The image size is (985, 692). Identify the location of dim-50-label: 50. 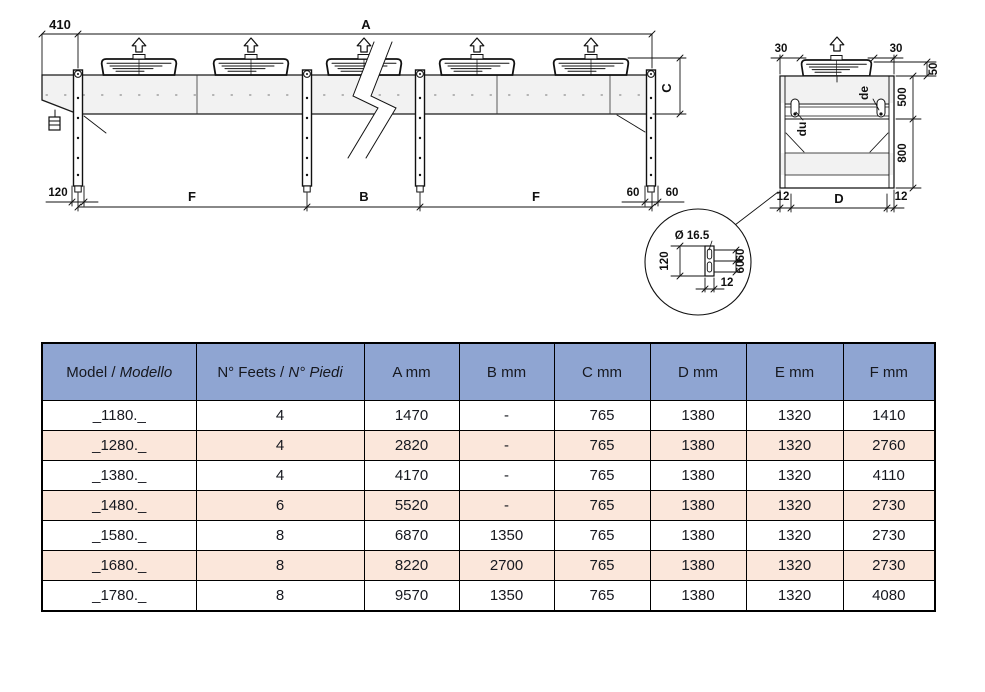
(934, 69).